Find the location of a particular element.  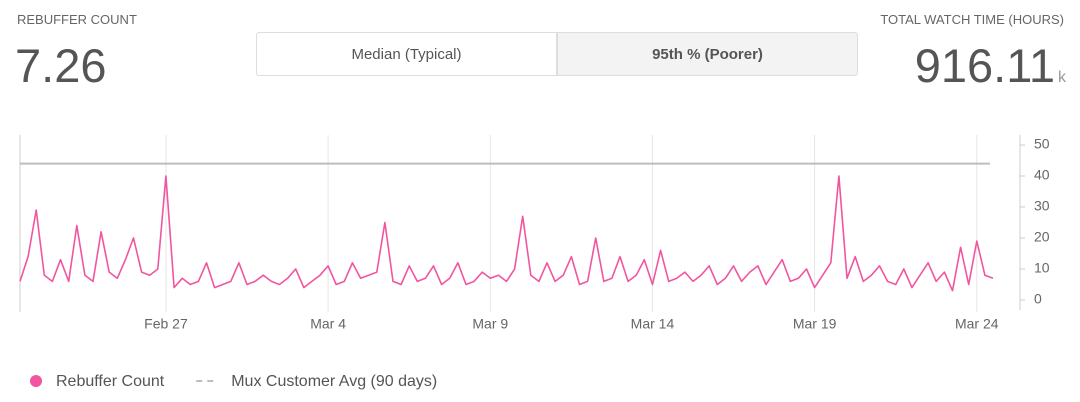

metric-value: 7.26 is located at coordinates (61, 65).